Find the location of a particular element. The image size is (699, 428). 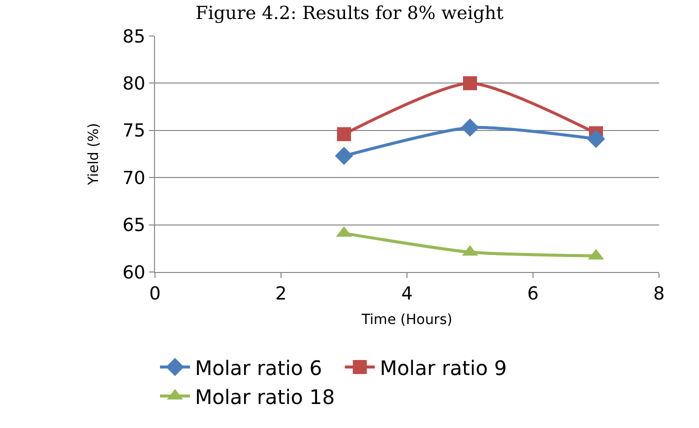

y-tick-label: 85 is located at coordinates (134, 37).